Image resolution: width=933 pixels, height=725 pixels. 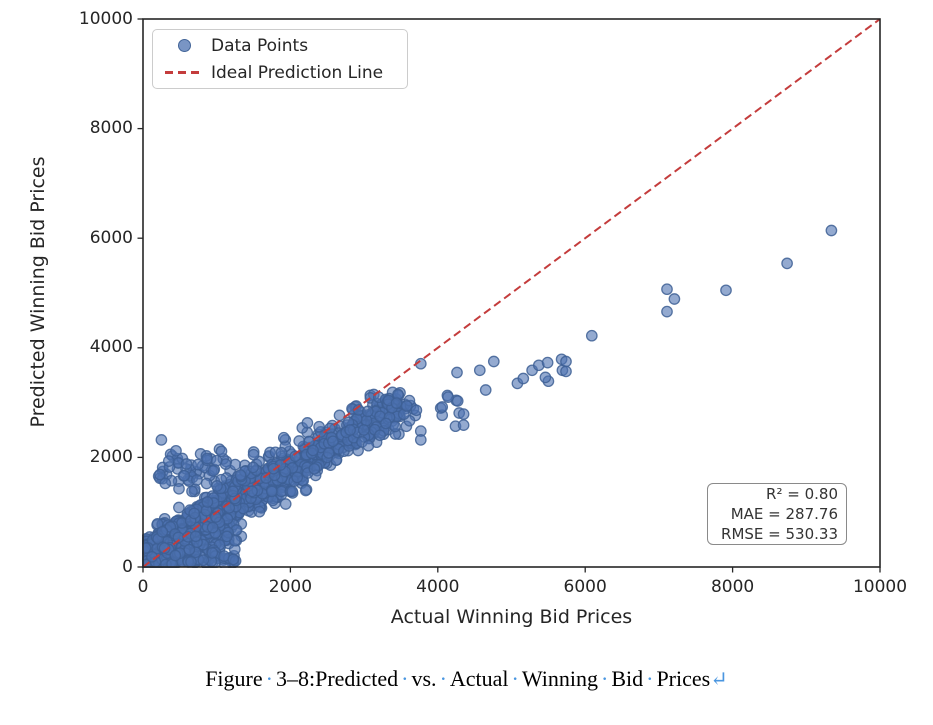 I want to click on caption-word: vs., so click(x=424, y=678).